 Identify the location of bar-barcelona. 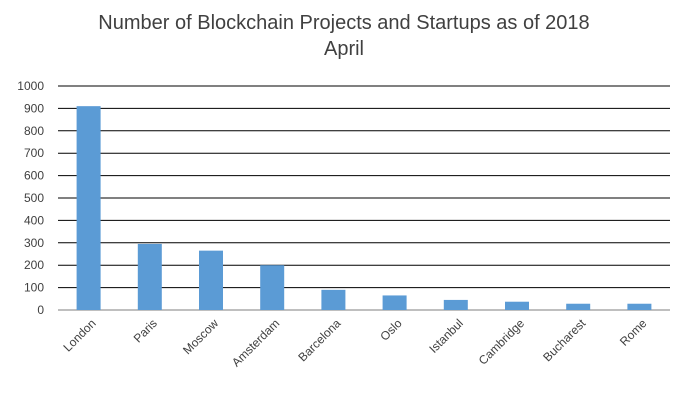
(333, 299).